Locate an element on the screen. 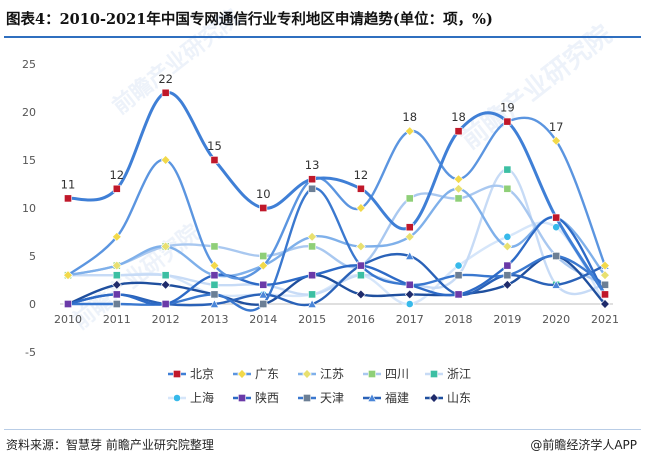  data-label: 11 is located at coordinates (68, 184).